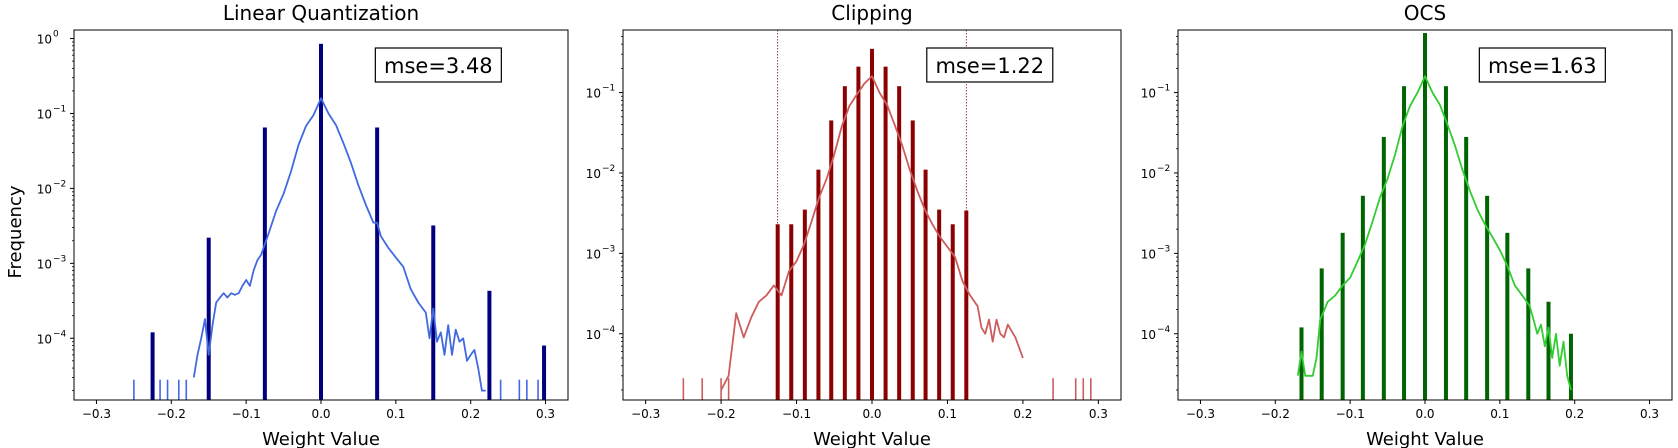 The width and height of the screenshot is (1678, 448). Describe the element at coordinates (1425, 13) in the screenshot. I see `panel-title: OCS` at that location.